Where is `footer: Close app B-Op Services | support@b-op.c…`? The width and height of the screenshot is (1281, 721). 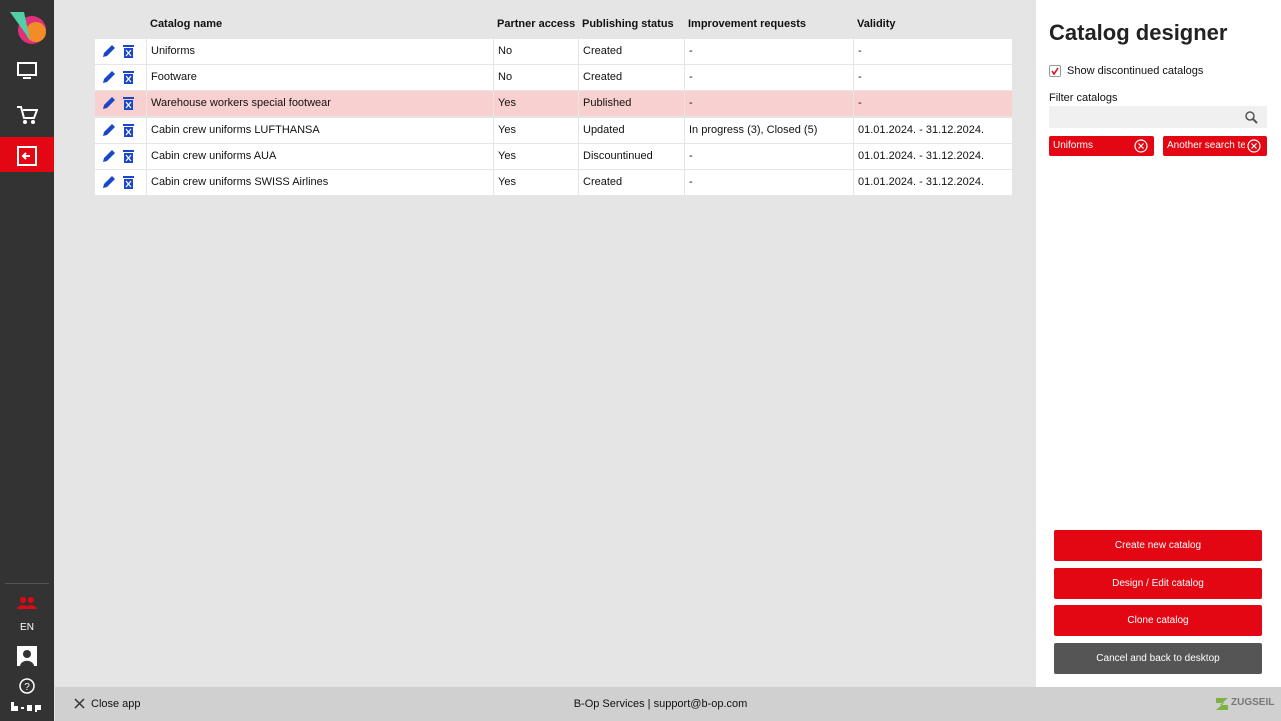
footer: Close app B-Op Services | support@b-op.c… is located at coordinates (668, 704).